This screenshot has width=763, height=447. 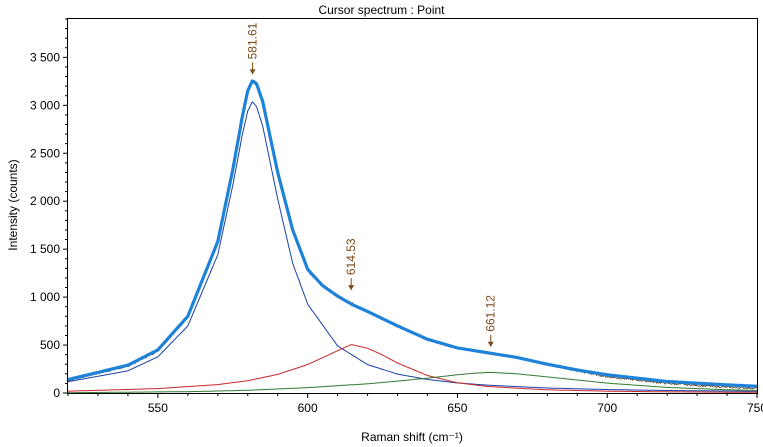 What do you see at coordinates (45, 57) in the screenshot?
I see `y-tick-label: 3 500` at bounding box center [45, 57].